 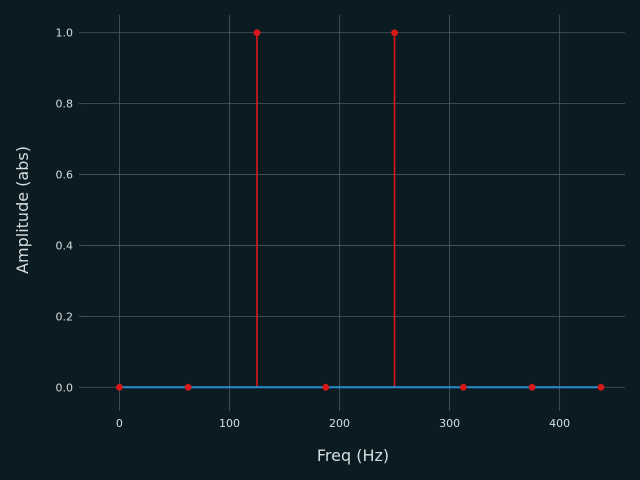 I want to click on x-tick-label: 0, so click(x=119, y=423).